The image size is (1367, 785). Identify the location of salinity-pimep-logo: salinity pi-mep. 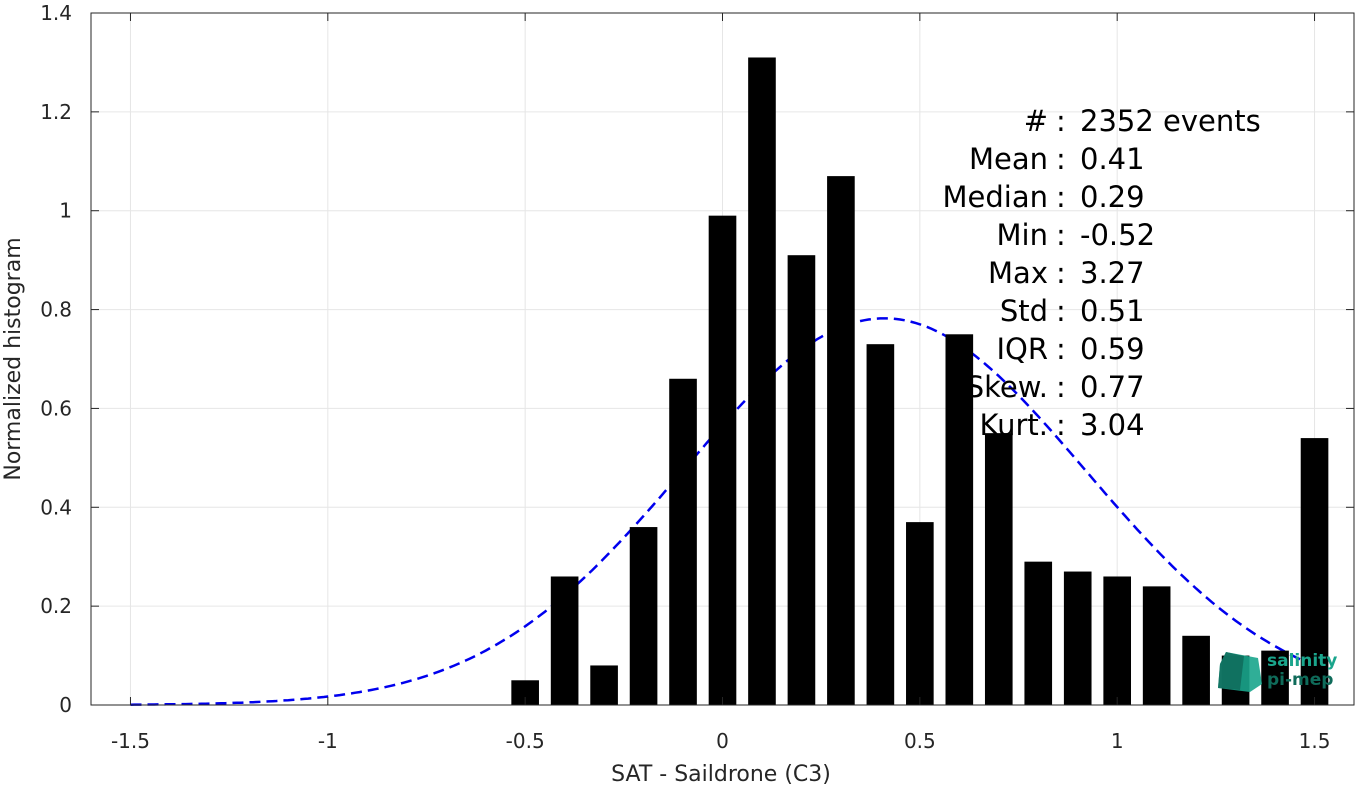
(1277, 671).